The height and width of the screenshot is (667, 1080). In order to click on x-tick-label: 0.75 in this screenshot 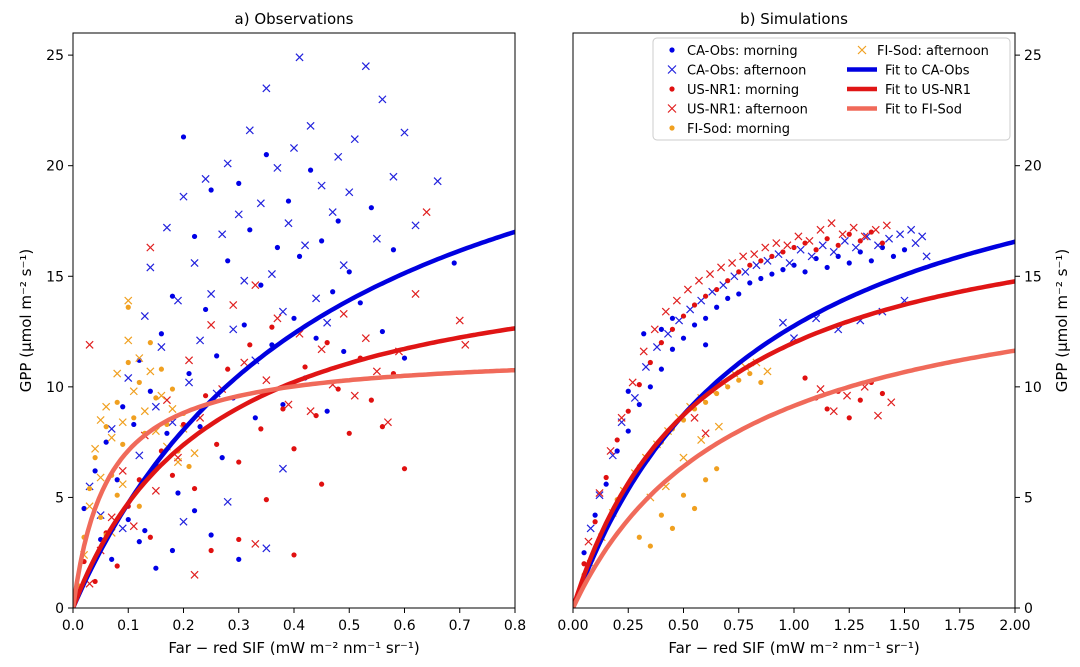, I will do `click(738, 626)`.